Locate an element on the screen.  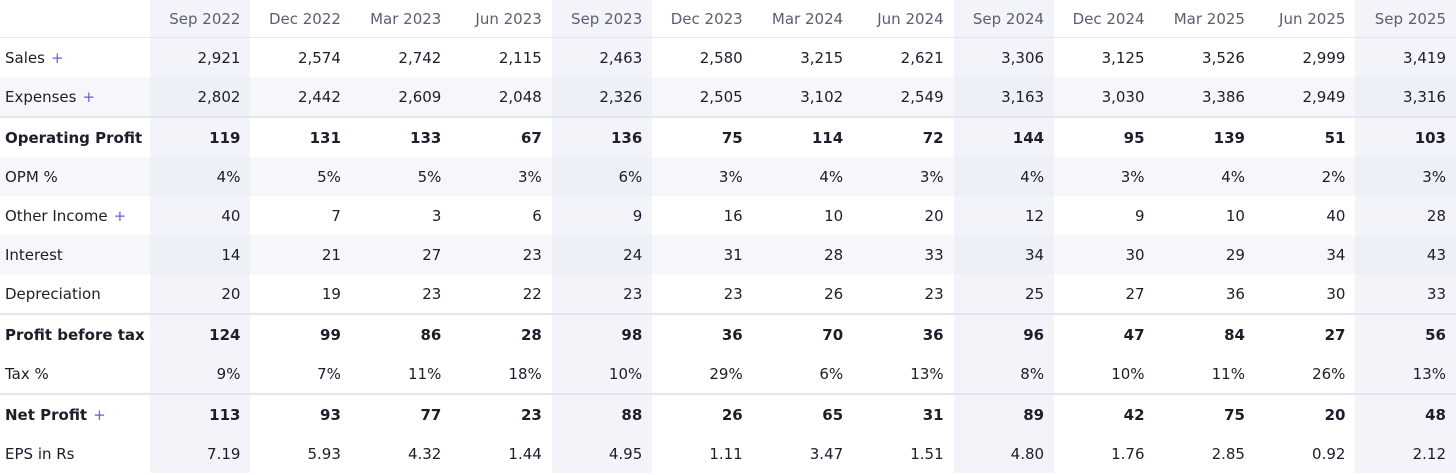
cell: 103 is located at coordinates (1405, 136).